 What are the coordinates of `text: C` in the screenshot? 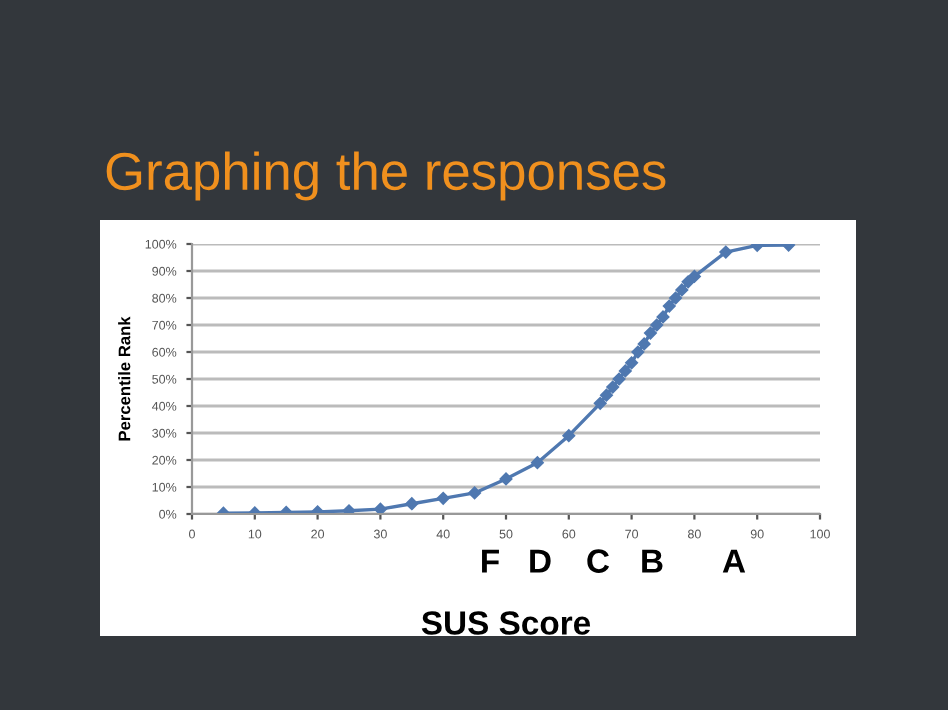 It's located at (598, 561).